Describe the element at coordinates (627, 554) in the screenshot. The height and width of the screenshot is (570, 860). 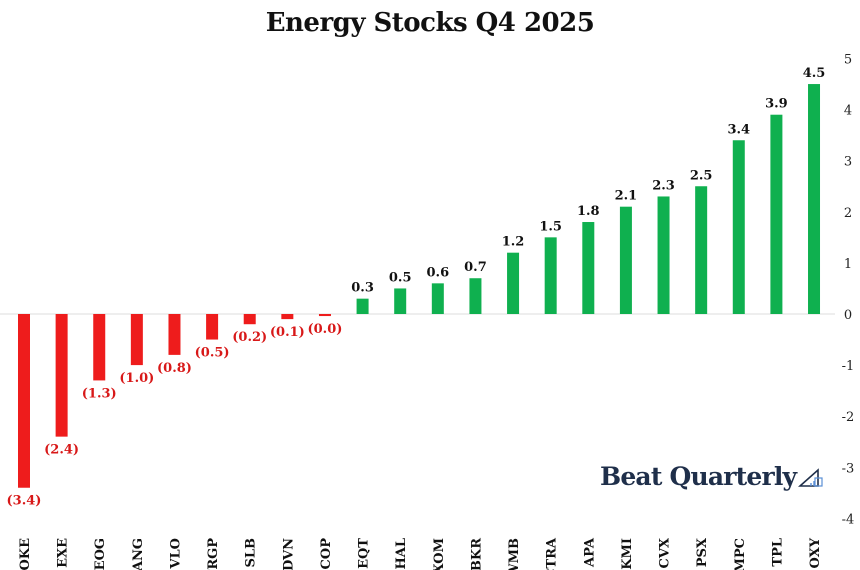
I see `x-tick-label: KMI` at that location.